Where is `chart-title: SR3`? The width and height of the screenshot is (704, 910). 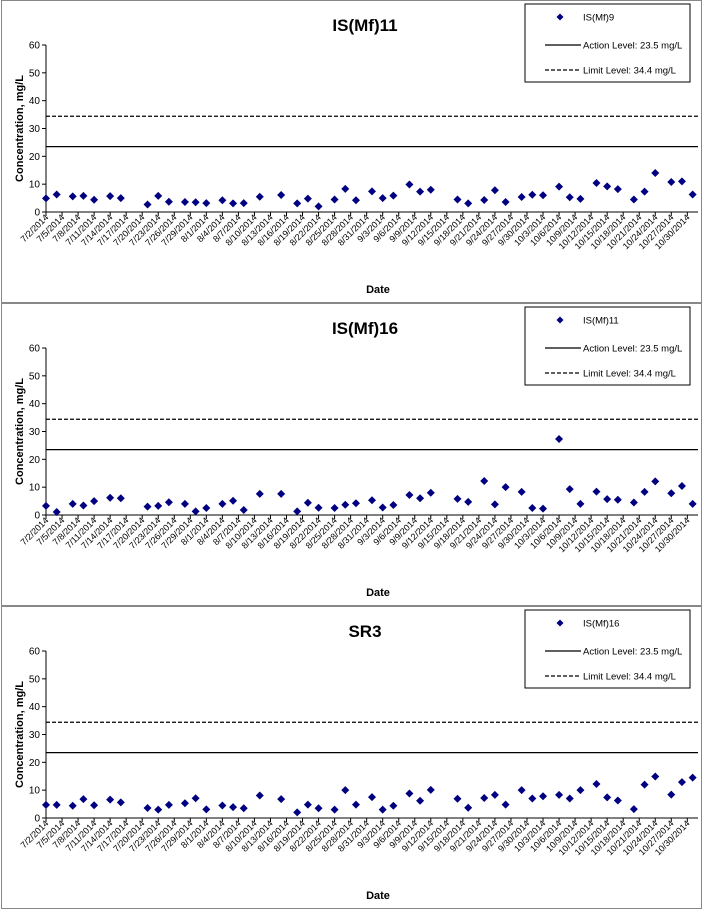
chart-title: SR3 is located at coordinates (364, 631).